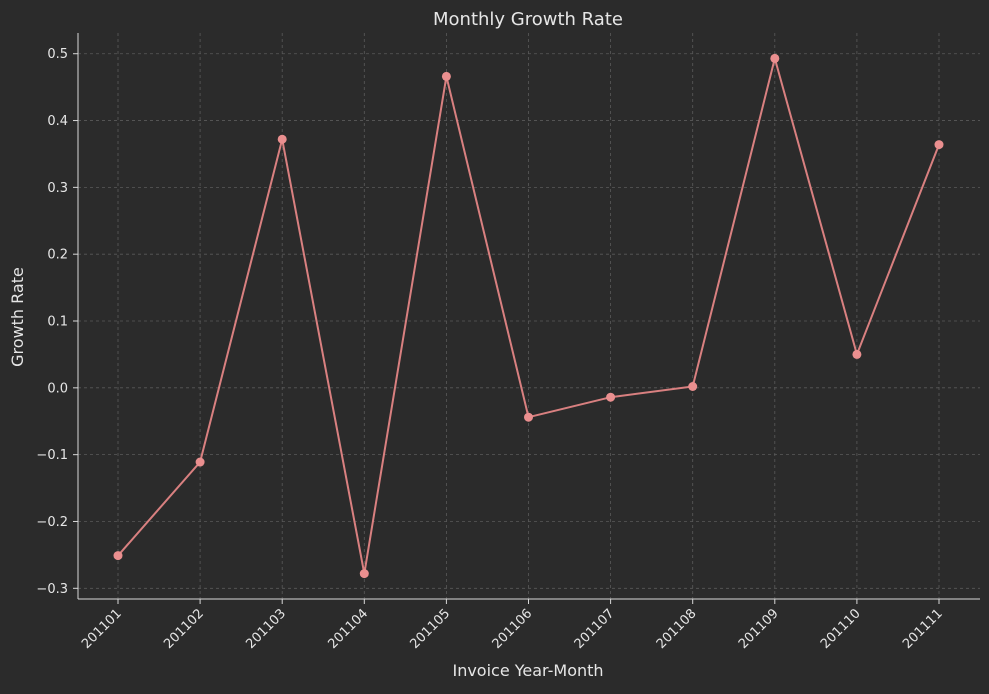  I want to click on x-tick-label: 201101, so click(102, 629).